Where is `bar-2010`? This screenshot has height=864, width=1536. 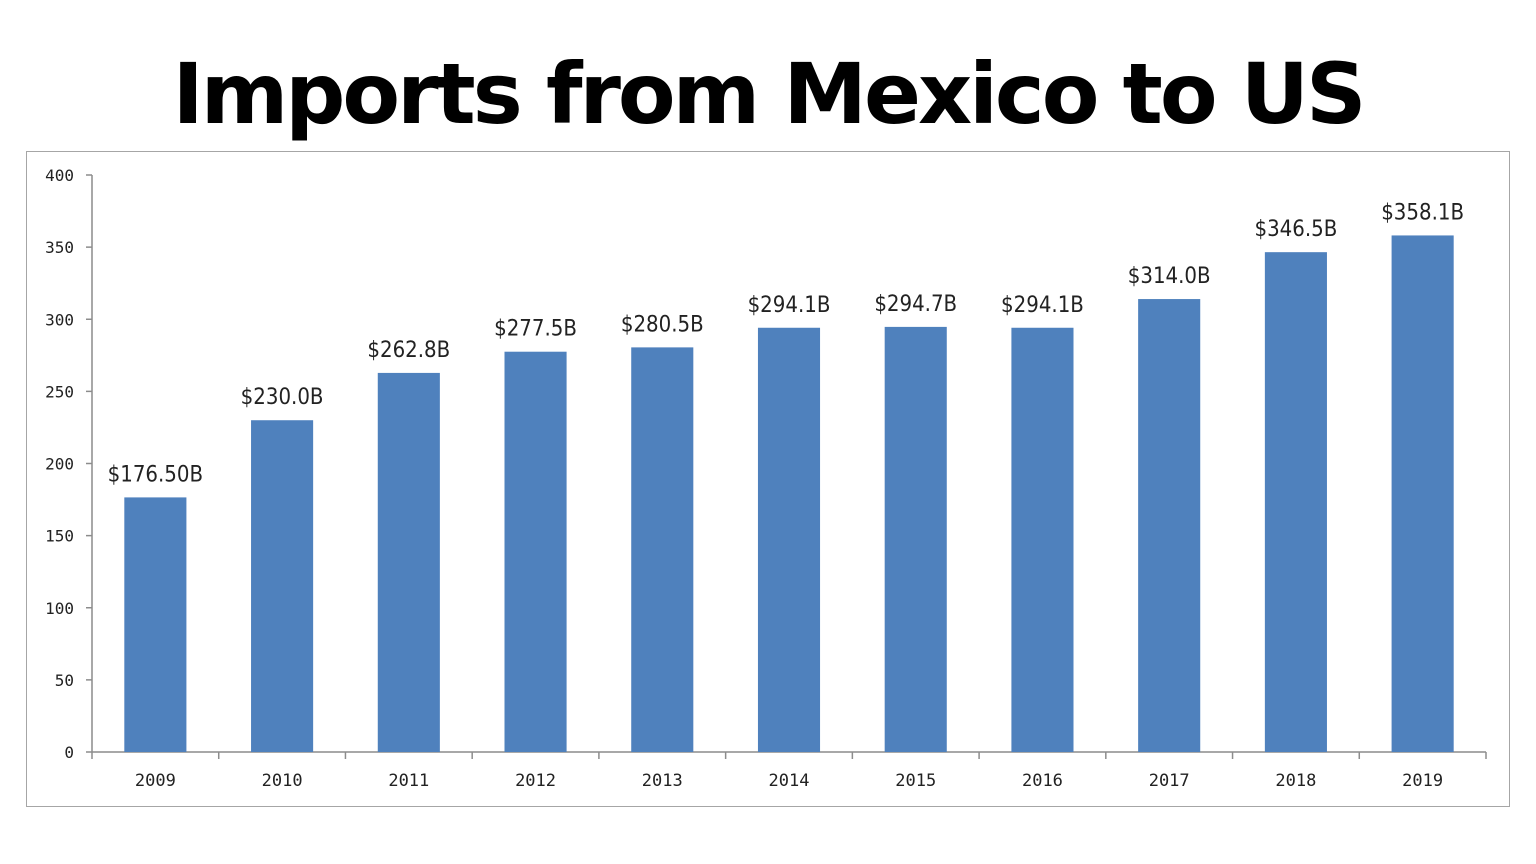 bar-2010 is located at coordinates (282, 586).